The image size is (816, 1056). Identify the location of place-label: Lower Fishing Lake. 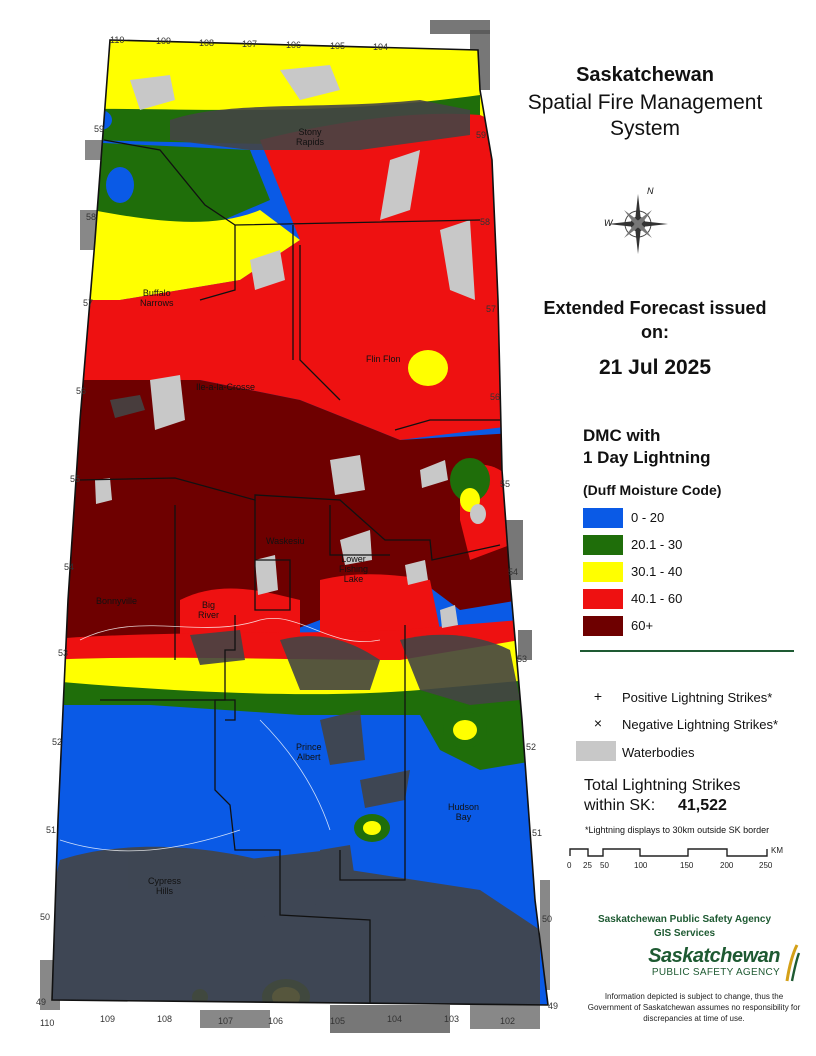
(354, 569).